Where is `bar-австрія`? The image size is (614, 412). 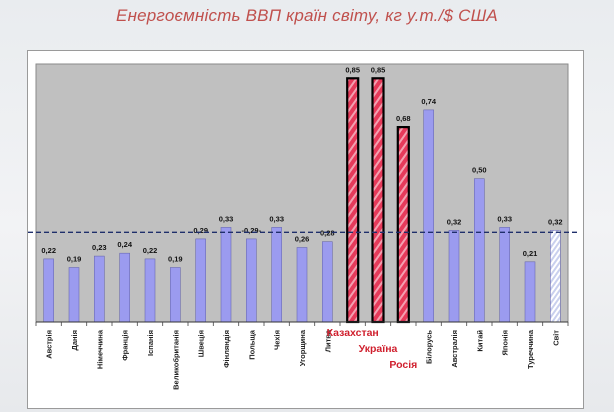
bar-австрія is located at coordinates (49, 290).